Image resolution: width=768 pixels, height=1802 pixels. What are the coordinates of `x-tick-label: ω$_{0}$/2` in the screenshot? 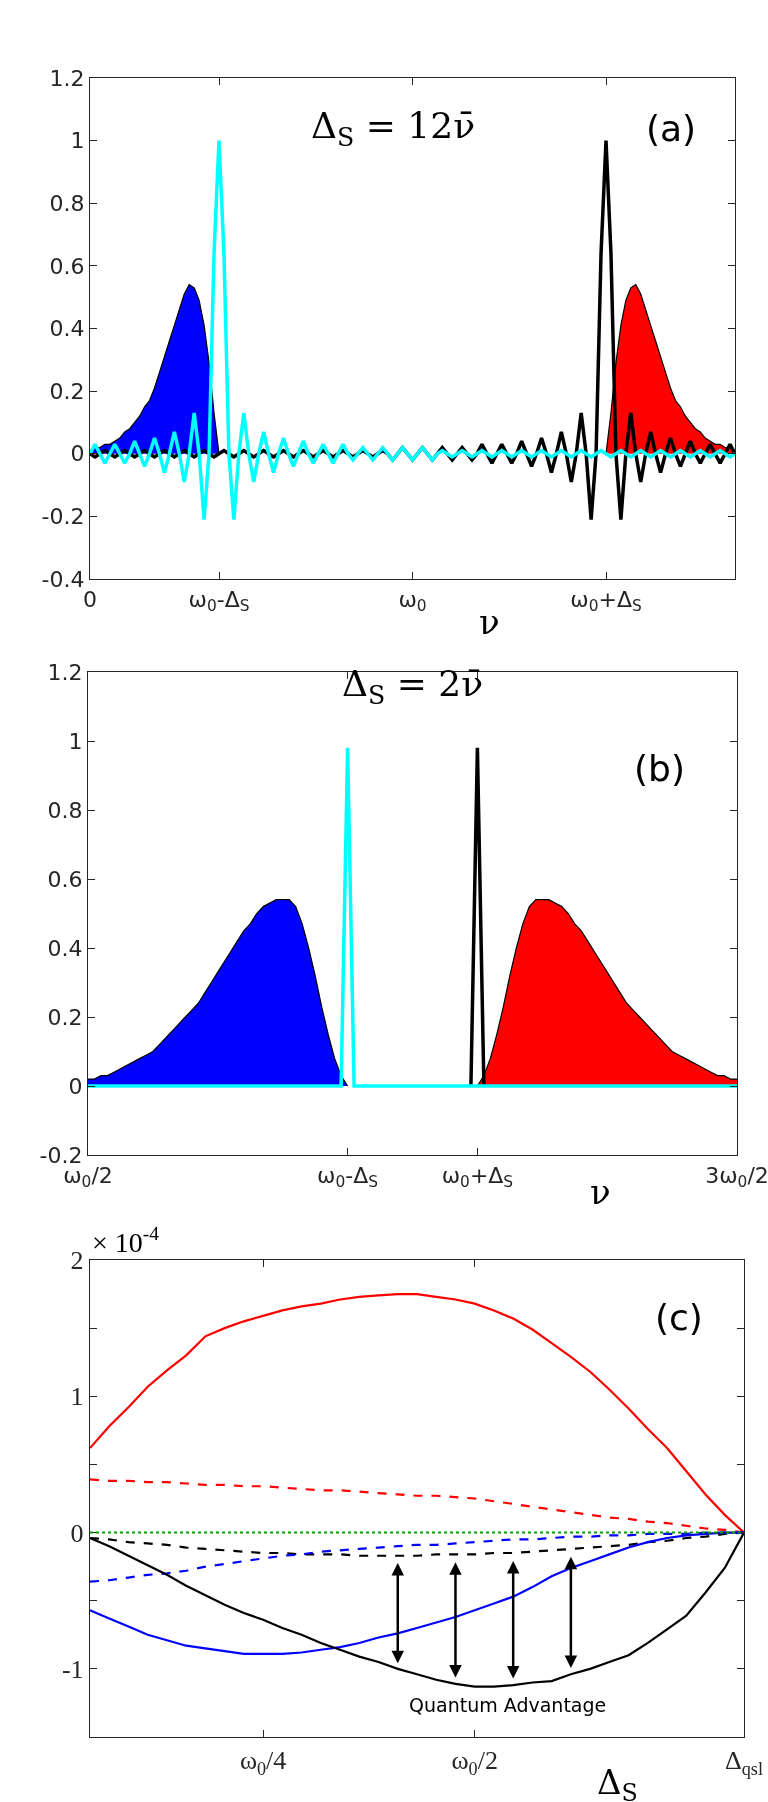 It's located at (474, 1762).